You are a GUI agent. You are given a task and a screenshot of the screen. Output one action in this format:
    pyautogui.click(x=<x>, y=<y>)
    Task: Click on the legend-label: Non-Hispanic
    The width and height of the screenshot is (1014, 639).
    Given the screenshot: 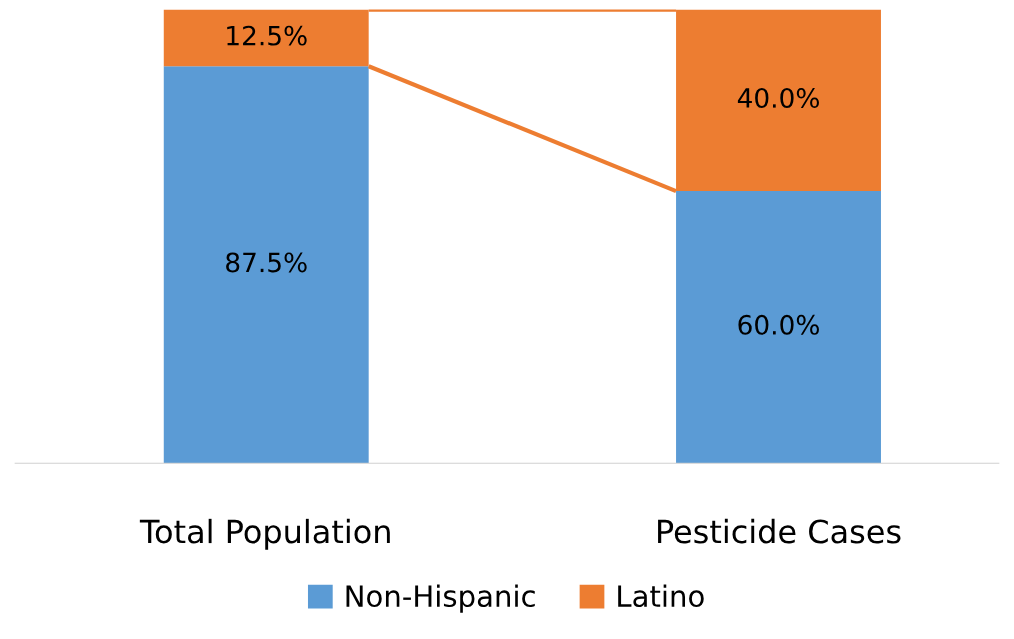 What is the action you would take?
    pyautogui.click(x=440, y=598)
    